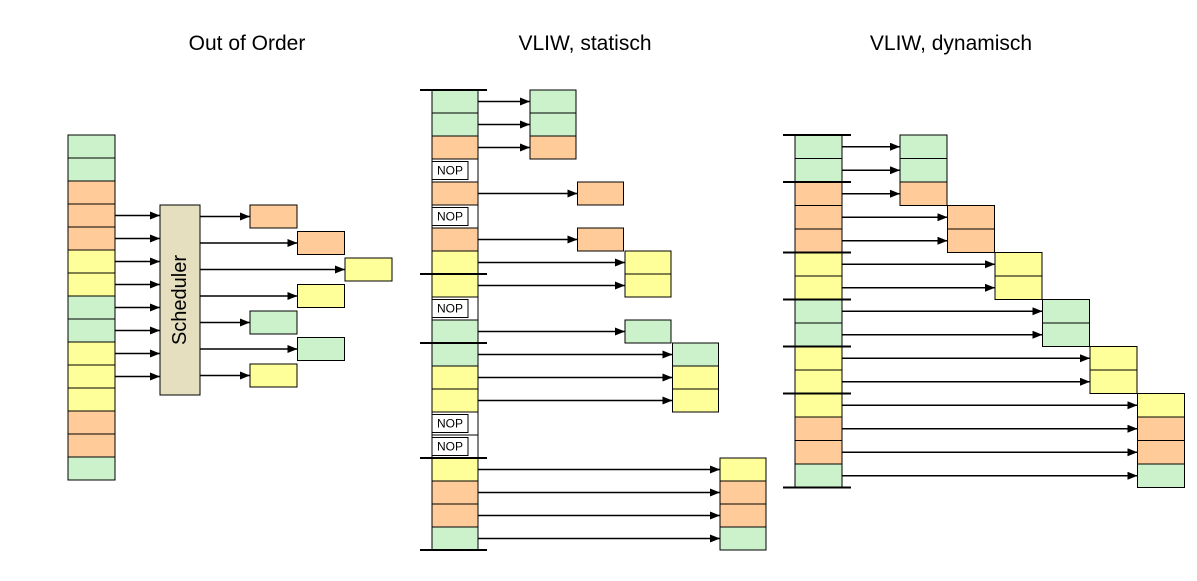 The width and height of the screenshot is (1197, 581). I want to click on scheduler-box, so click(180, 300).